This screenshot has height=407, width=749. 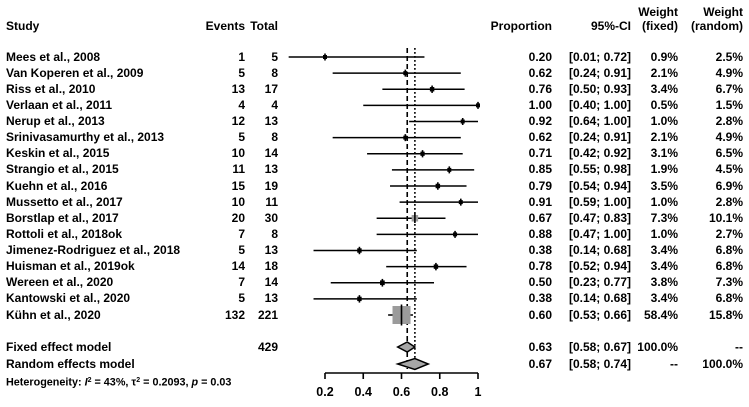 What do you see at coordinates (238, 121) in the screenshot?
I see `events-value: 12` at bounding box center [238, 121].